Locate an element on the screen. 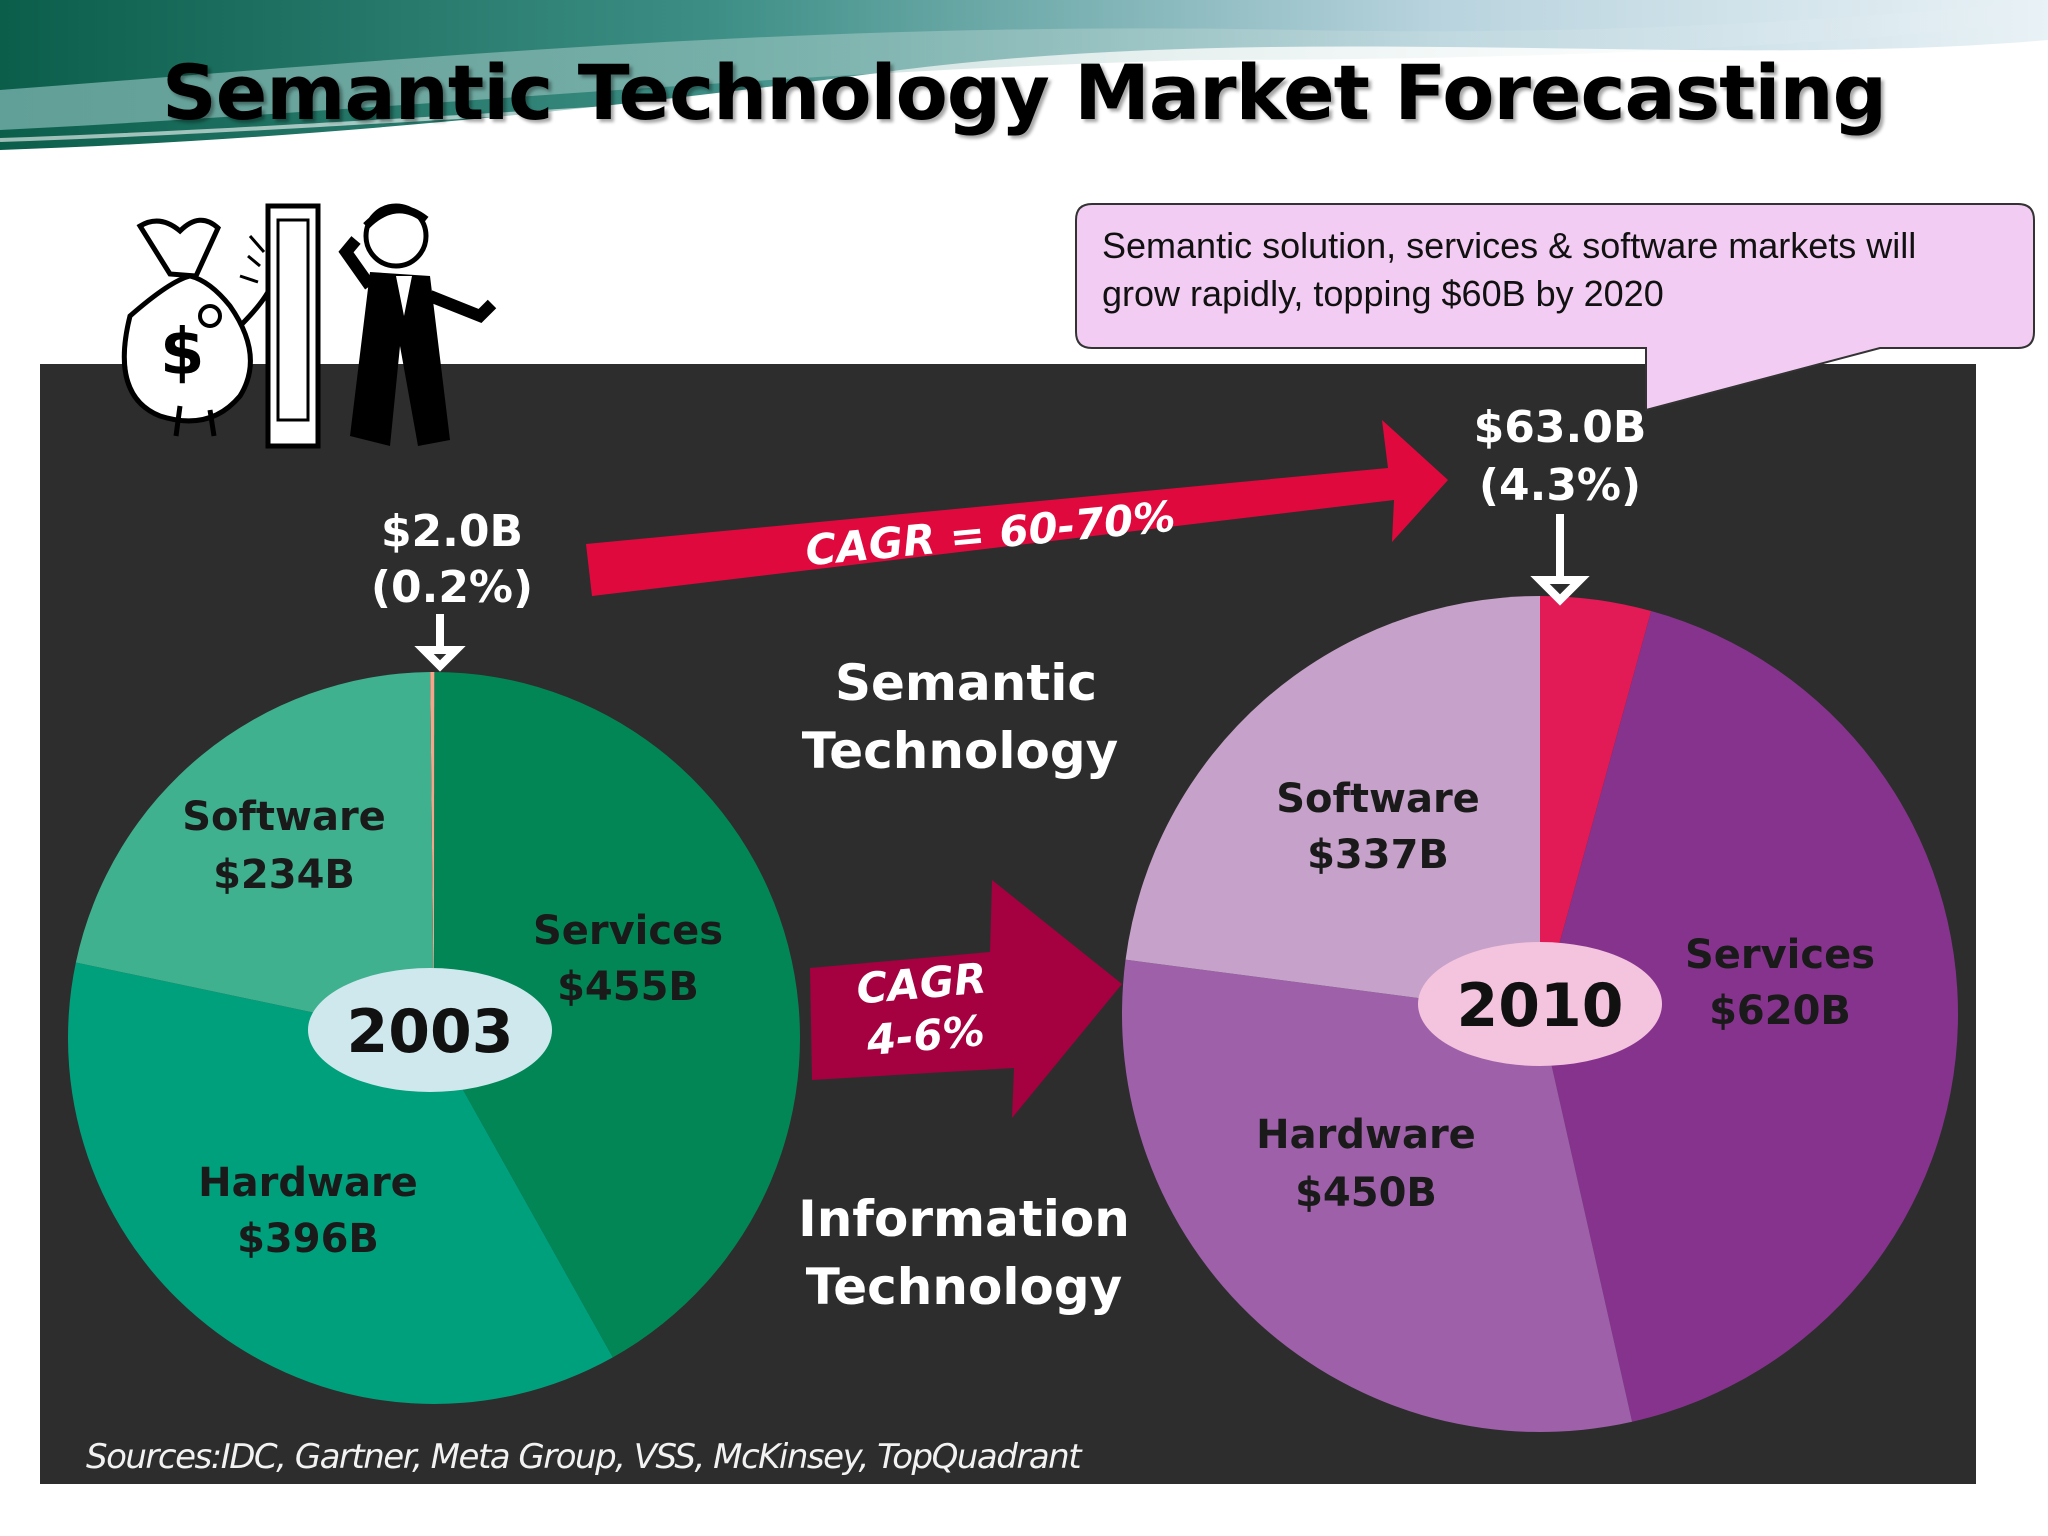 Image resolution: width=2048 pixels, height=1536 pixels. pie-2003-slice-services is located at coordinates (617, 1015).